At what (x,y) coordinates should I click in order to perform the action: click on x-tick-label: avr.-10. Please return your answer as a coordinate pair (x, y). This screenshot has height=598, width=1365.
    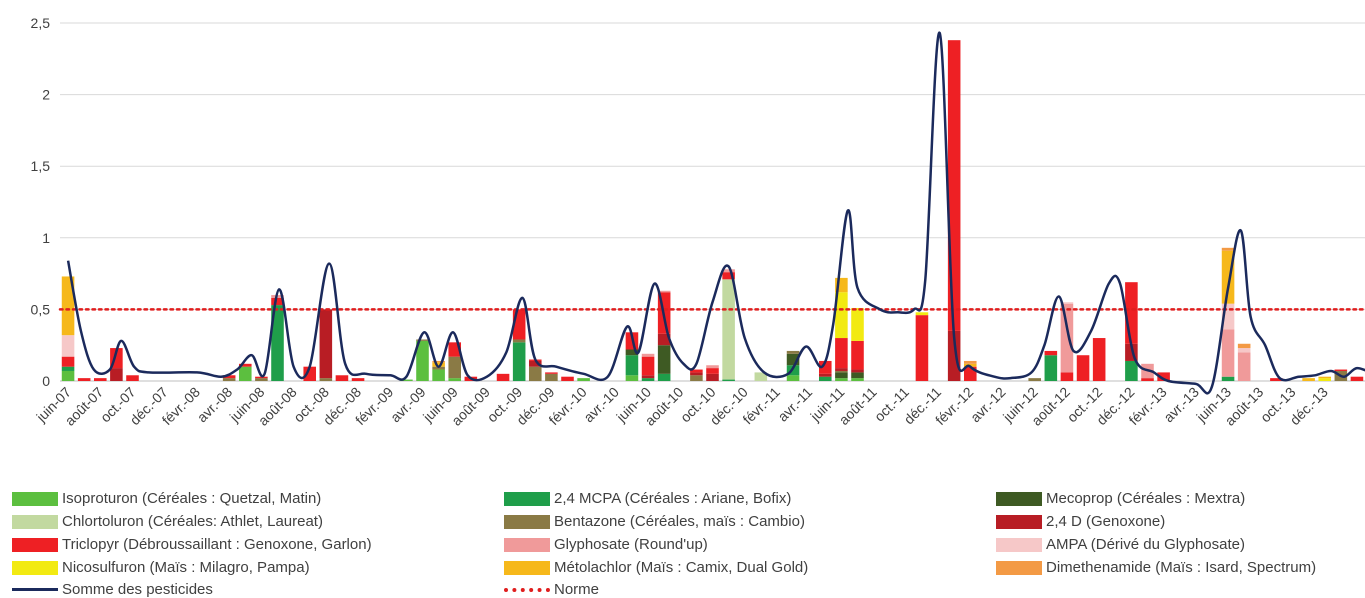
    Looking at the image, I should click on (601, 405).